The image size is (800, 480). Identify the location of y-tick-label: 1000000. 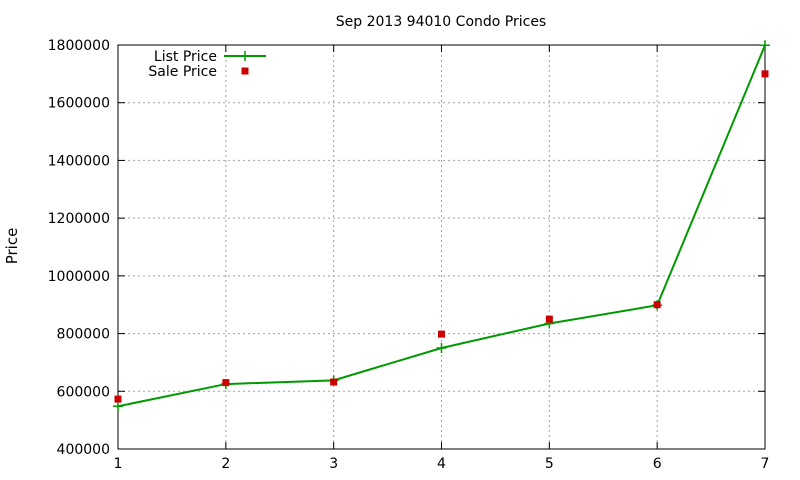
(79, 277).